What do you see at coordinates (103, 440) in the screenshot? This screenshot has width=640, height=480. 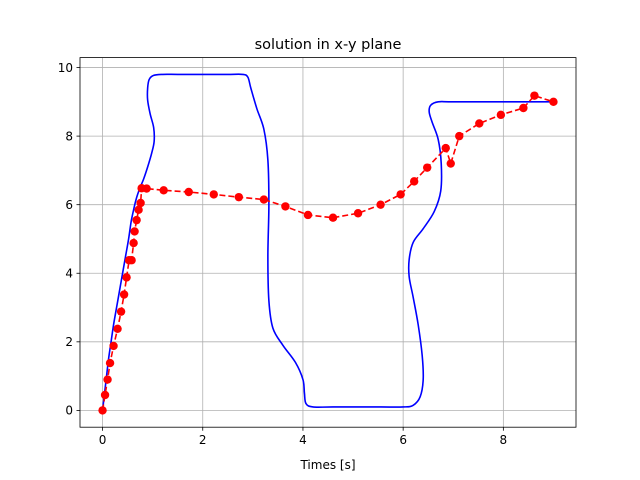 I see `x-tick-label: 0` at bounding box center [103, 440].